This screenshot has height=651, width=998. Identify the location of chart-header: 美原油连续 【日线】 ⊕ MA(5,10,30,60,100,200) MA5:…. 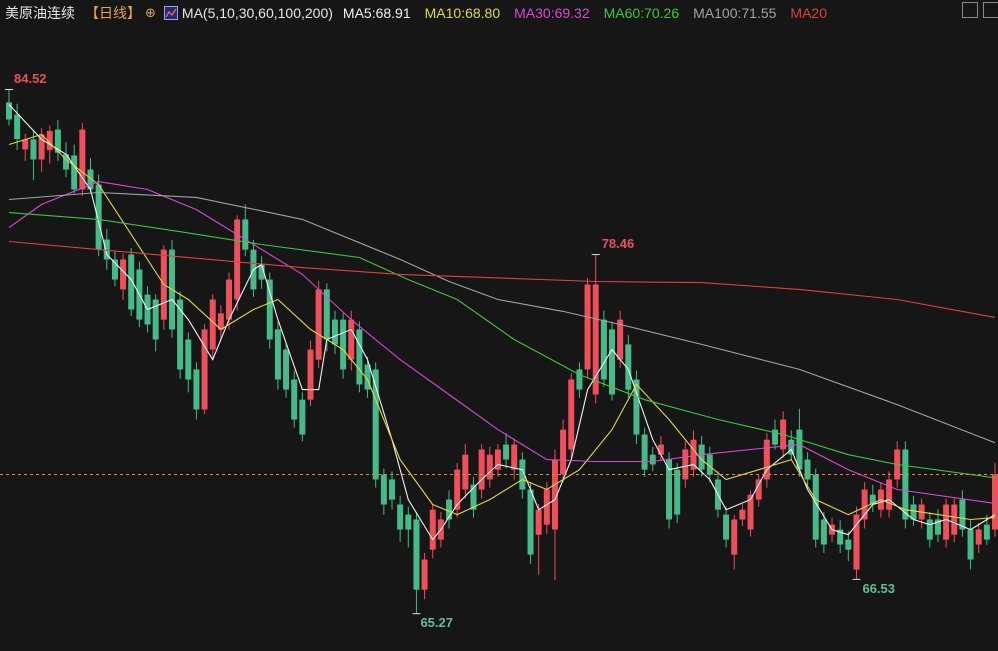
(423, 13).